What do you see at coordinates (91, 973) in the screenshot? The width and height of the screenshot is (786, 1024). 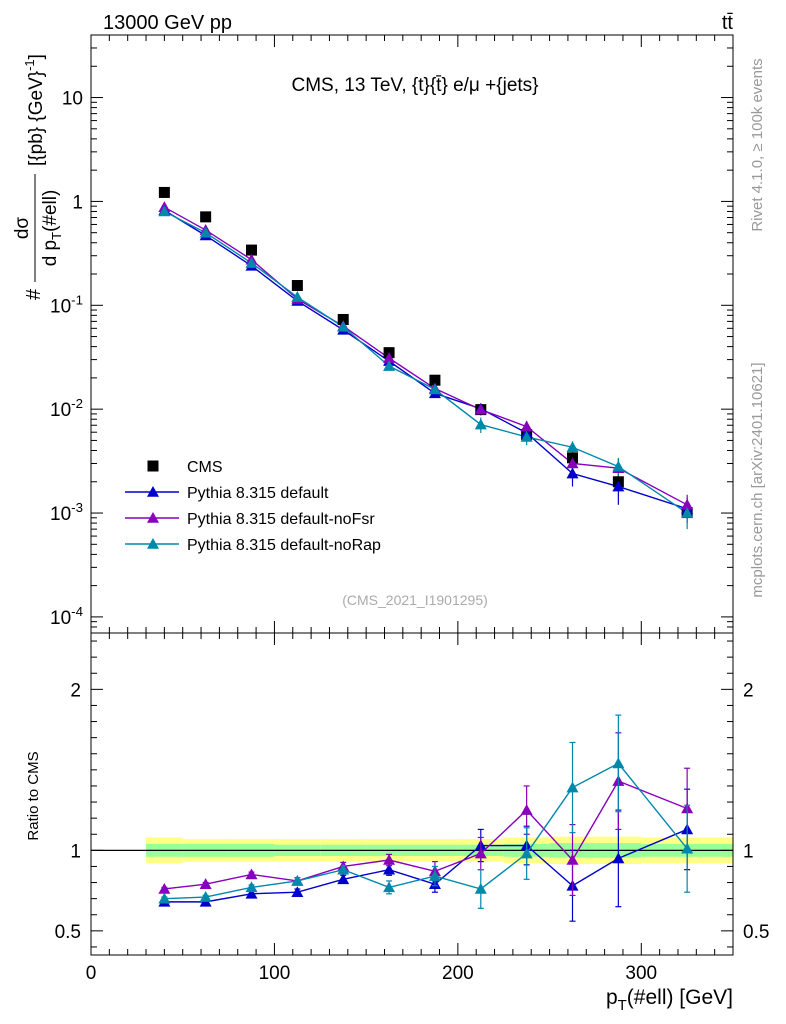 I see `ratio-x-tick-label: 0` at bounding box center [91, 973].